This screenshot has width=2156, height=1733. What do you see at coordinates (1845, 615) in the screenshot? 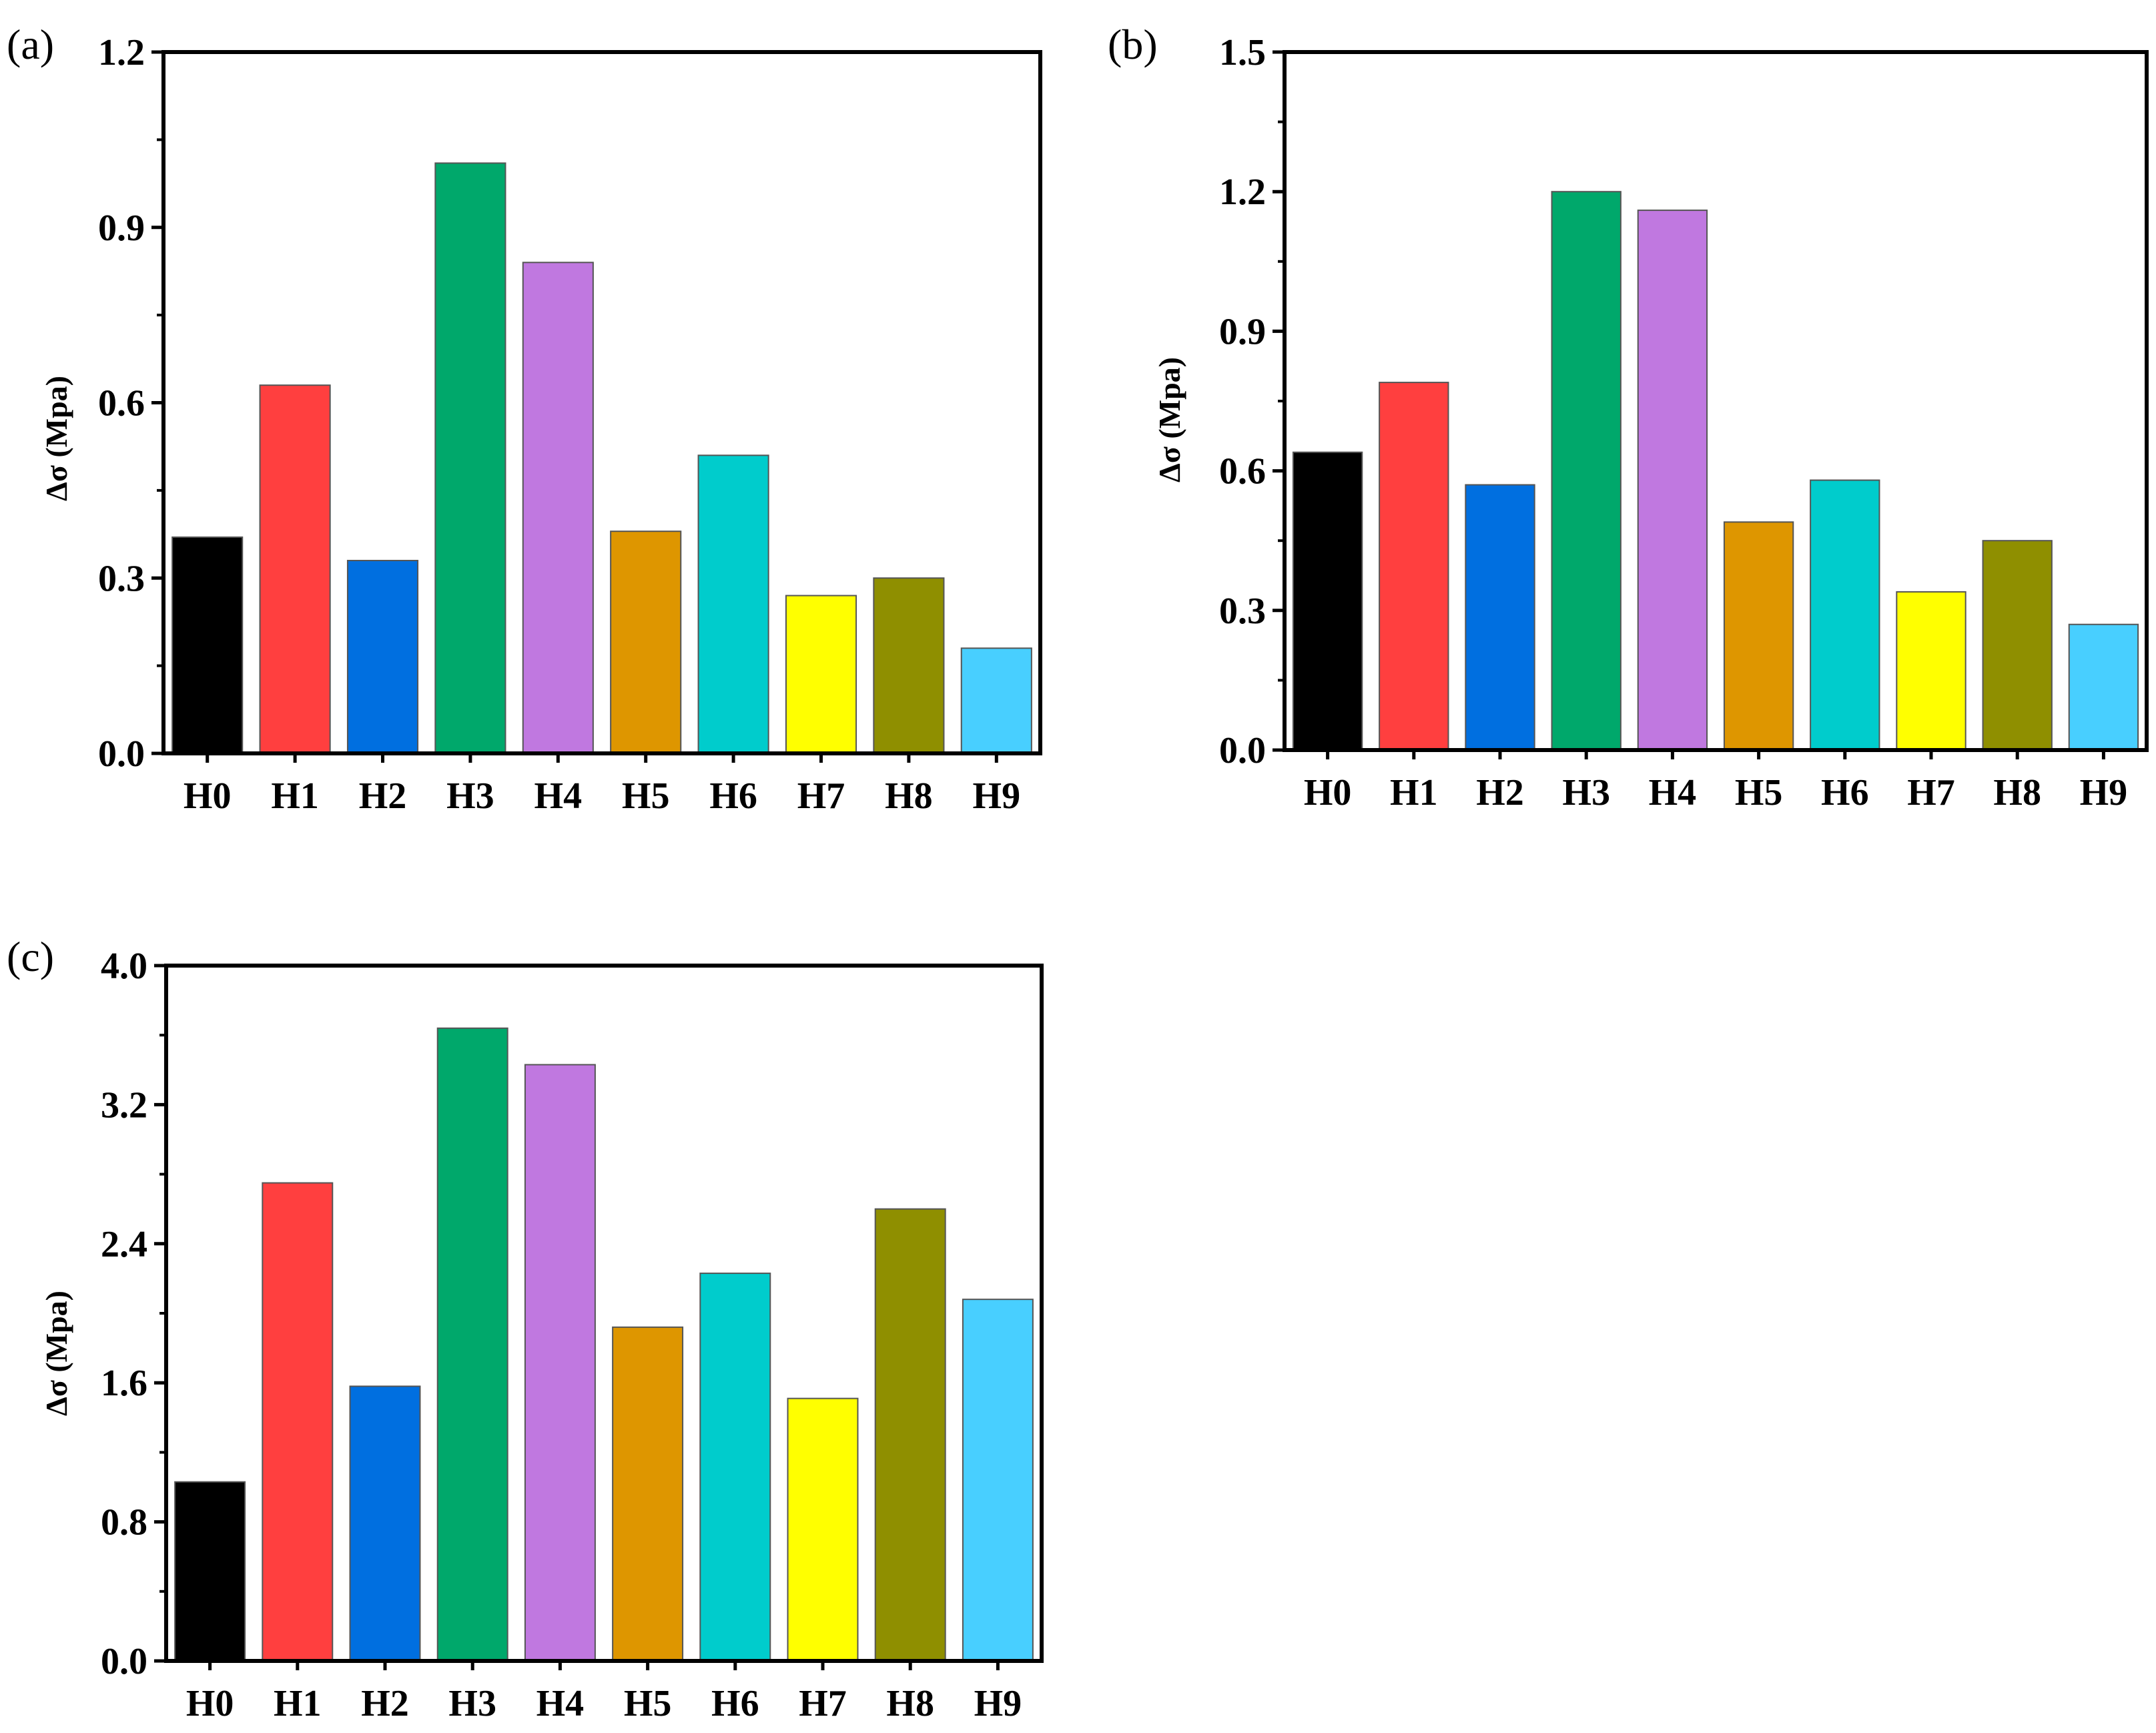
I see `bar-b-h6` at bounding box center [1845, 615].